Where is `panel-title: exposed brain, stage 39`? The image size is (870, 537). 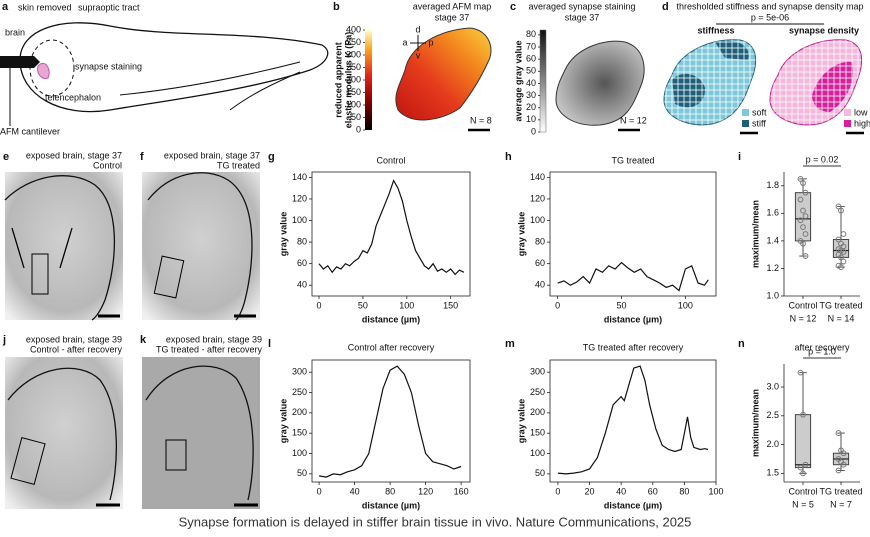 panel-title: exposed brain, stage 39 is located at coordinates (214, 339).